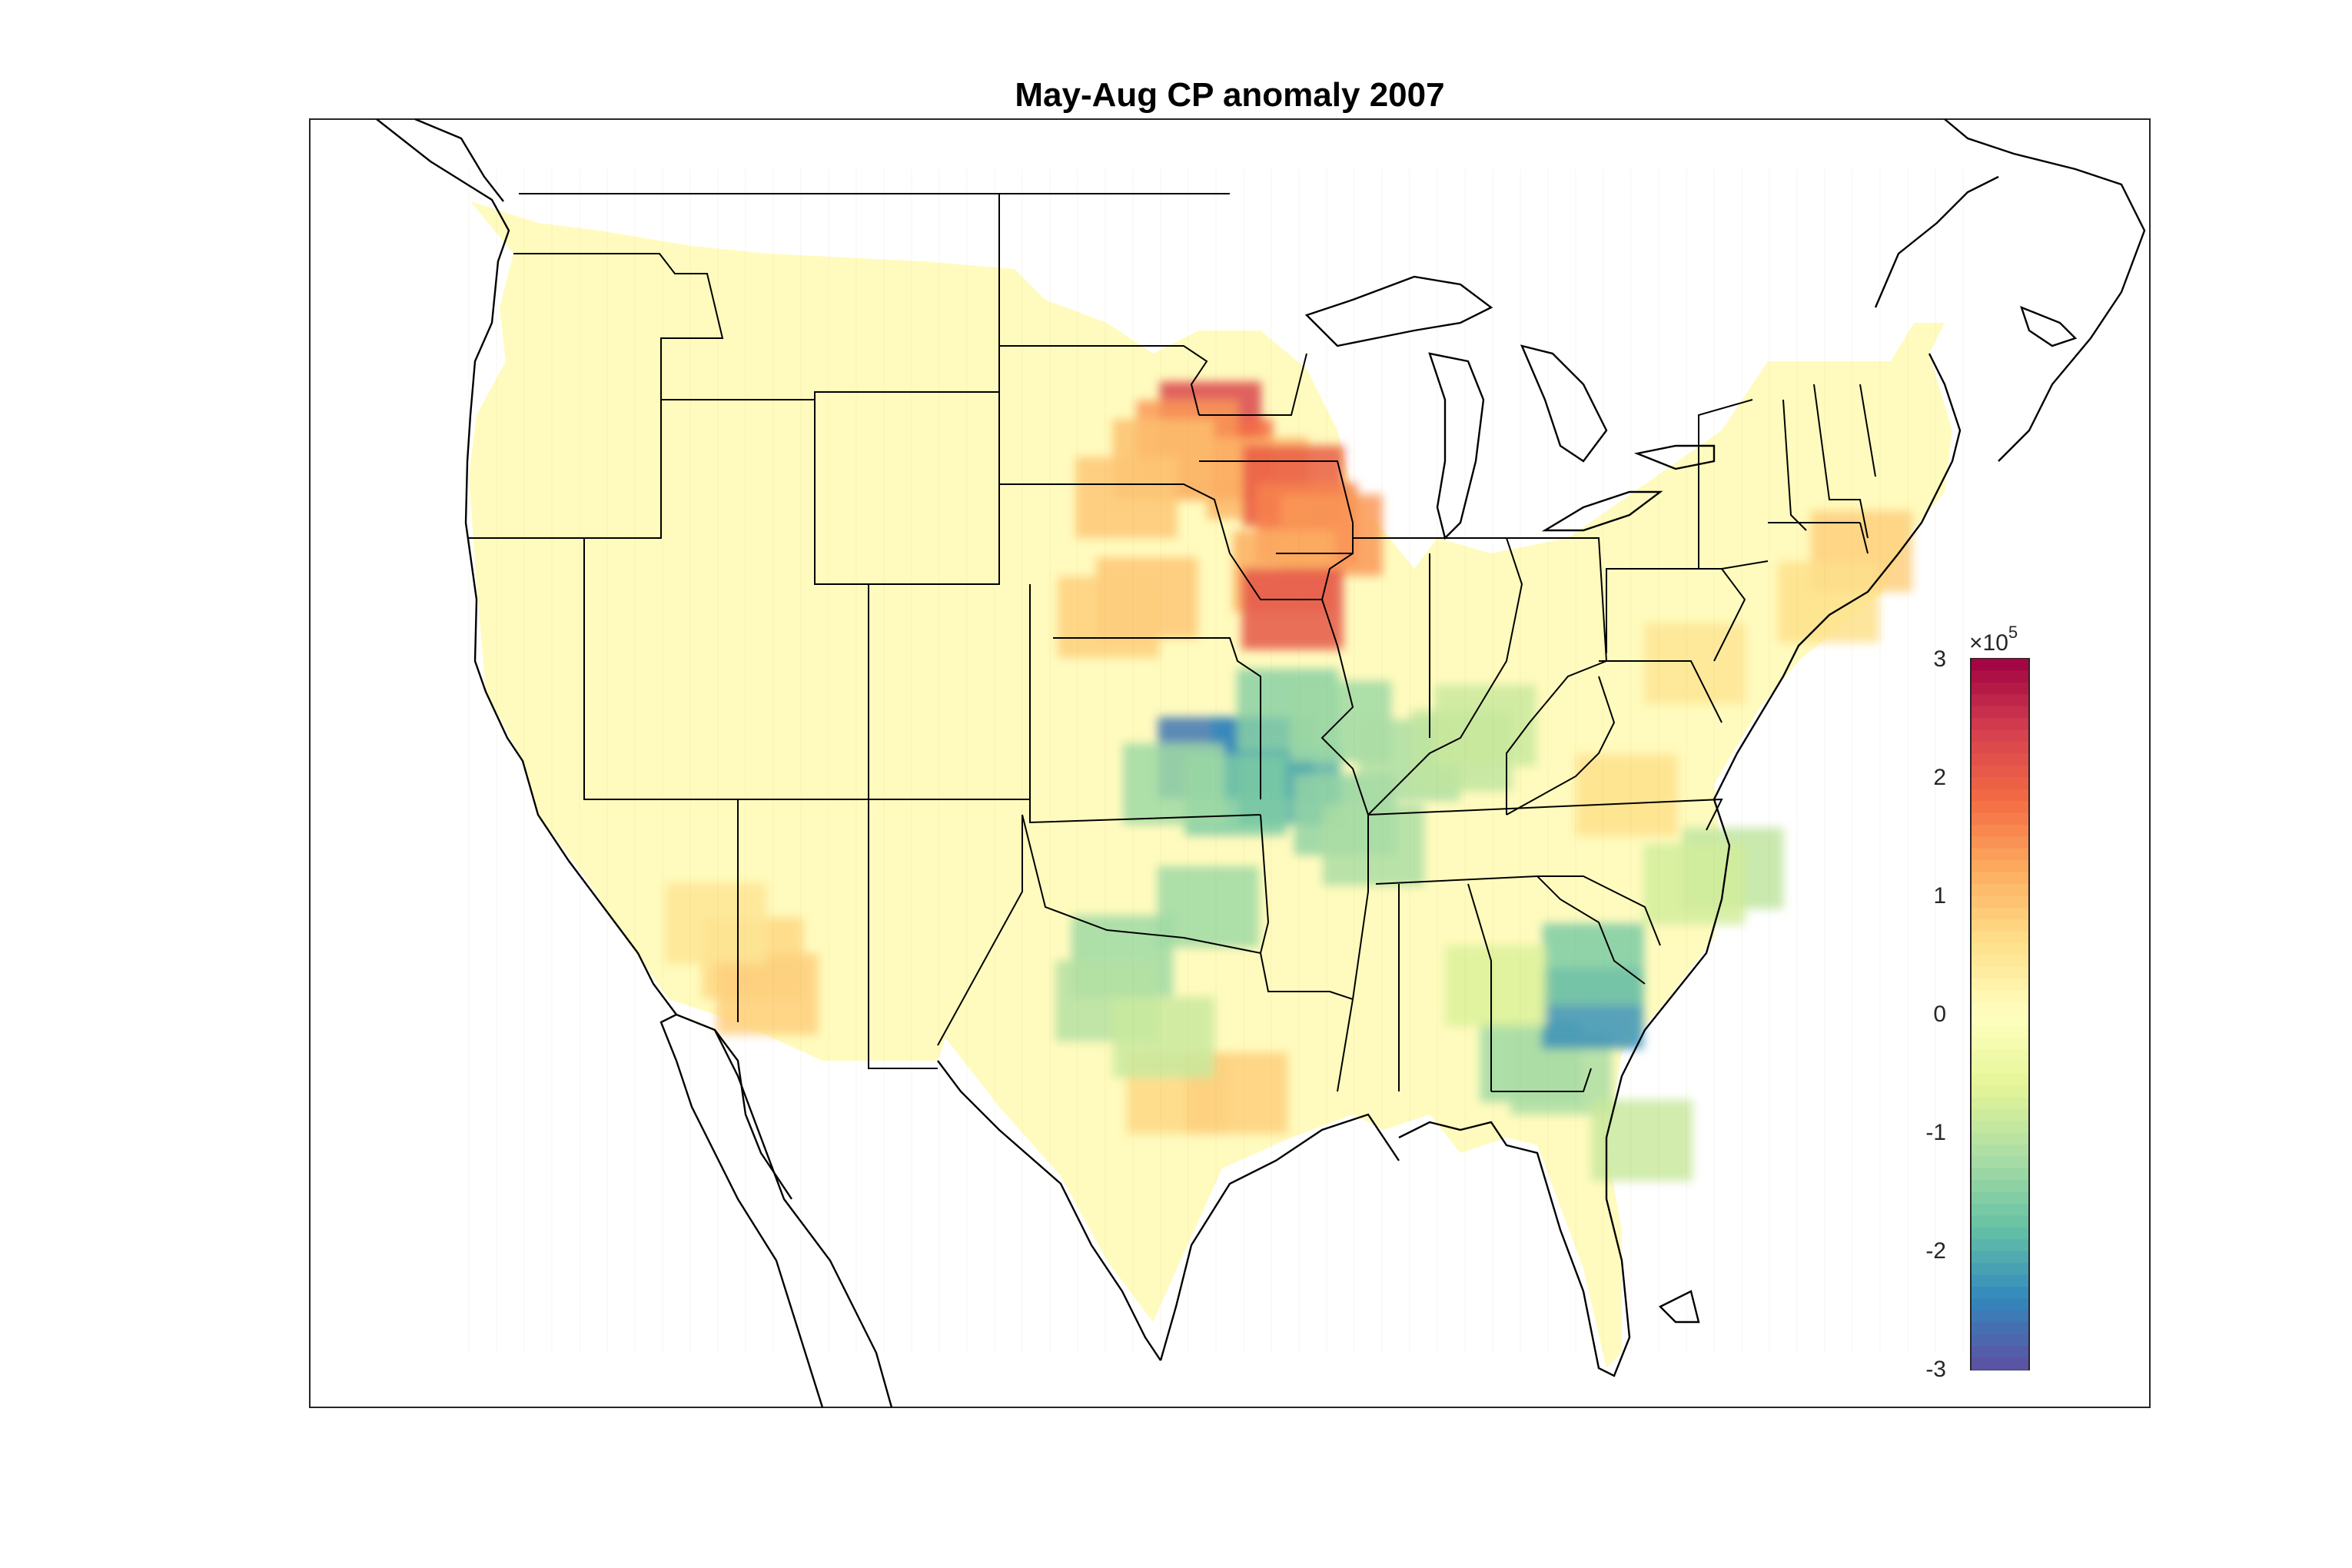 The width and height of the screenshot is (2352, 1568). Describe the element at coordinates (1229, 95) in the screenshot. I see `chart-title: May-Aug CP anomaly 2007` at that location.